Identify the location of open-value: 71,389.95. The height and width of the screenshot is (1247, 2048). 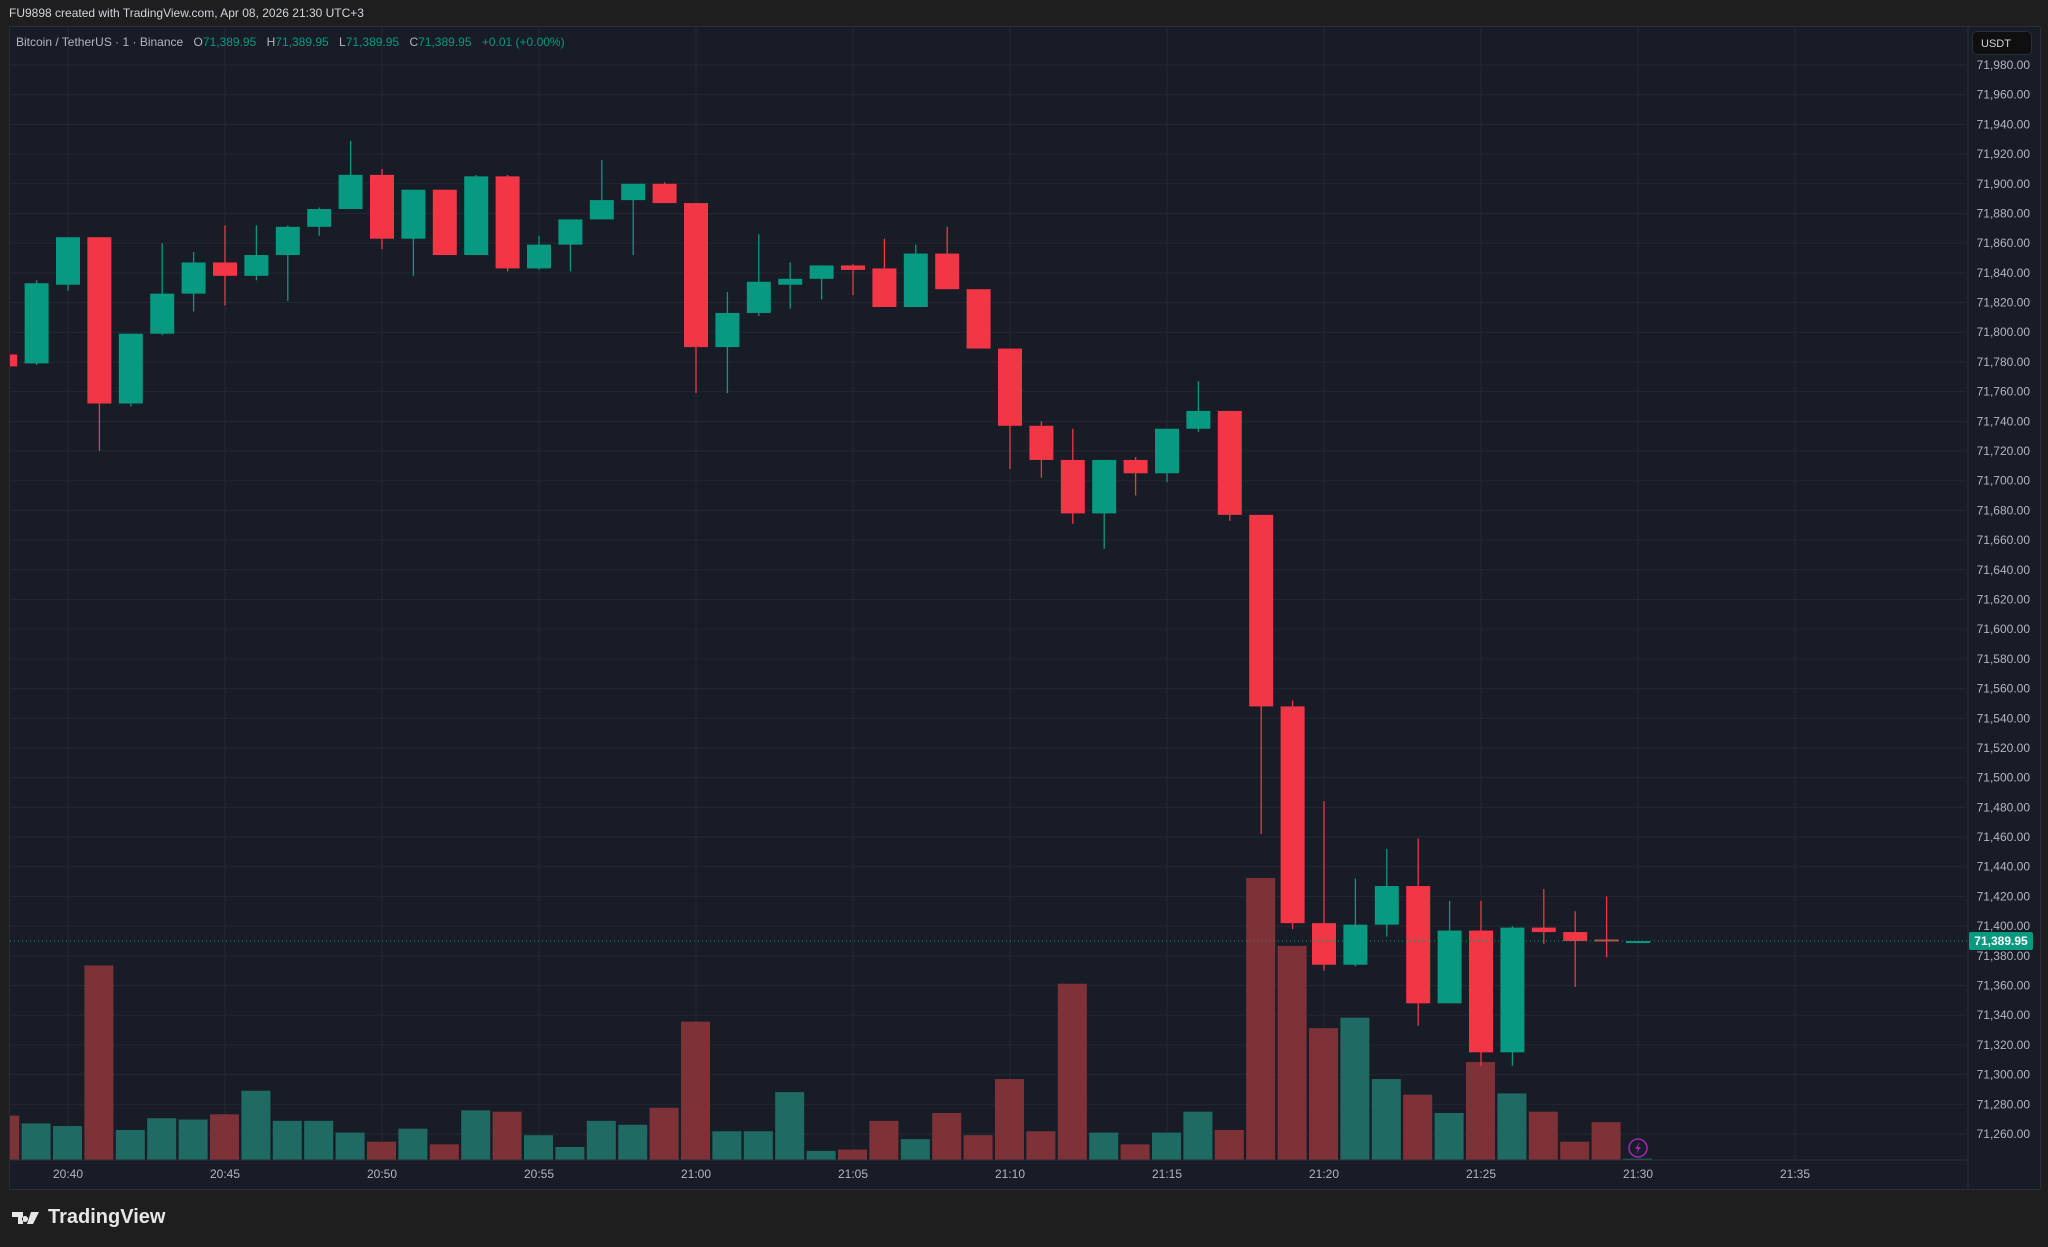
(229, 42).